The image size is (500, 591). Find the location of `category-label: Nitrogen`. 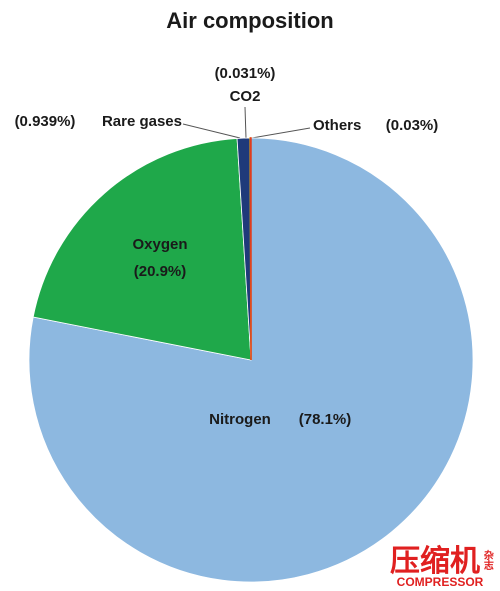

category-label: Nitrogen is located at coordinates (240, 419).